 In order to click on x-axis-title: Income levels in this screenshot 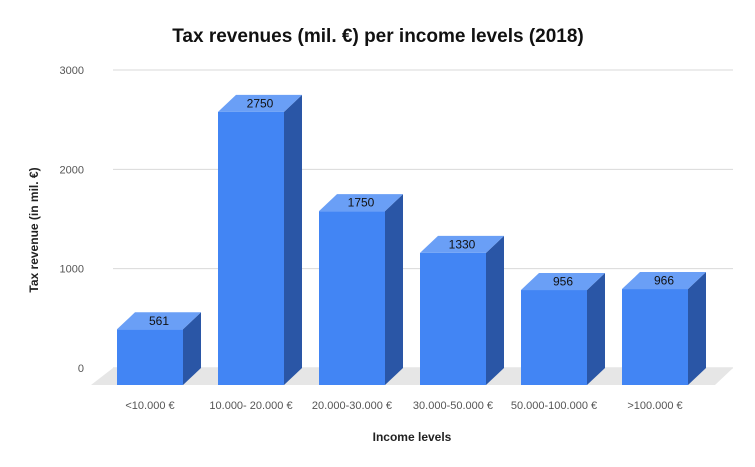, I will do `click(412, 437)`.